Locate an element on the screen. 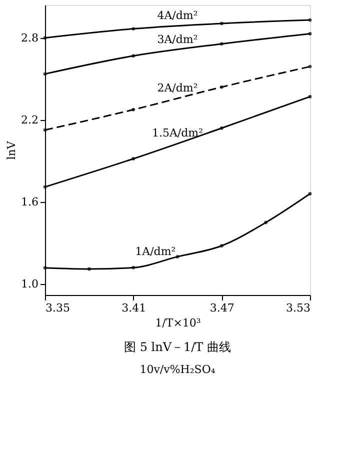 This screenshot has width=352, height=450. x-tick-label: 3.47 is located at coordinates (222, 308).